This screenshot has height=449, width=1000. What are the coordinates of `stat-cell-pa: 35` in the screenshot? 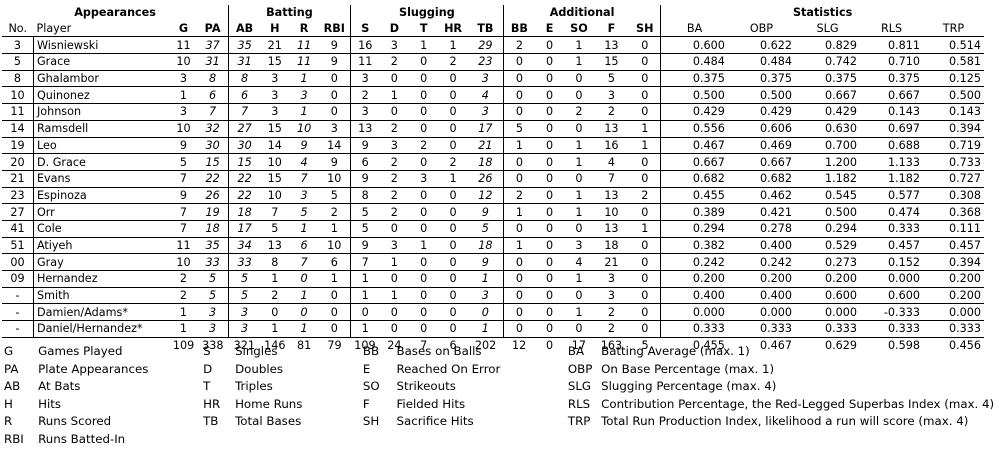 It's located at (213, 246).